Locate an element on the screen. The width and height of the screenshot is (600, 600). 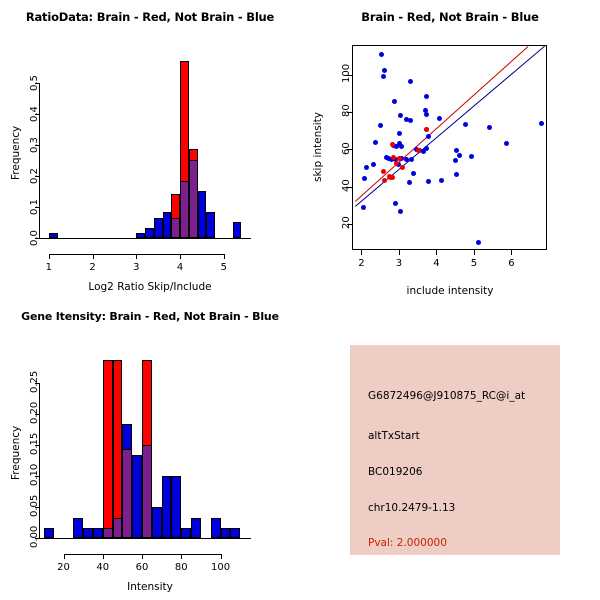
scatter-plot: 20 40 60 80 100 2 3 4 5 6 is located at coordinates (444, 157).